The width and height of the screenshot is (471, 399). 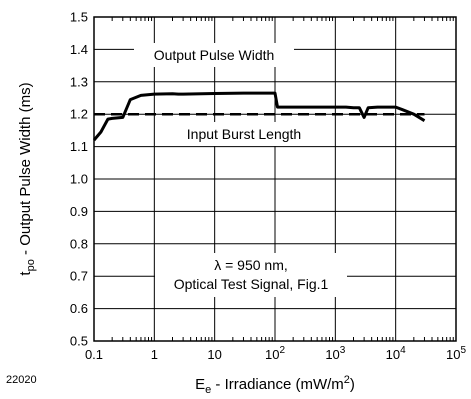 I want to click on y-tick-label: 0.9, so click(x=79, y=211).